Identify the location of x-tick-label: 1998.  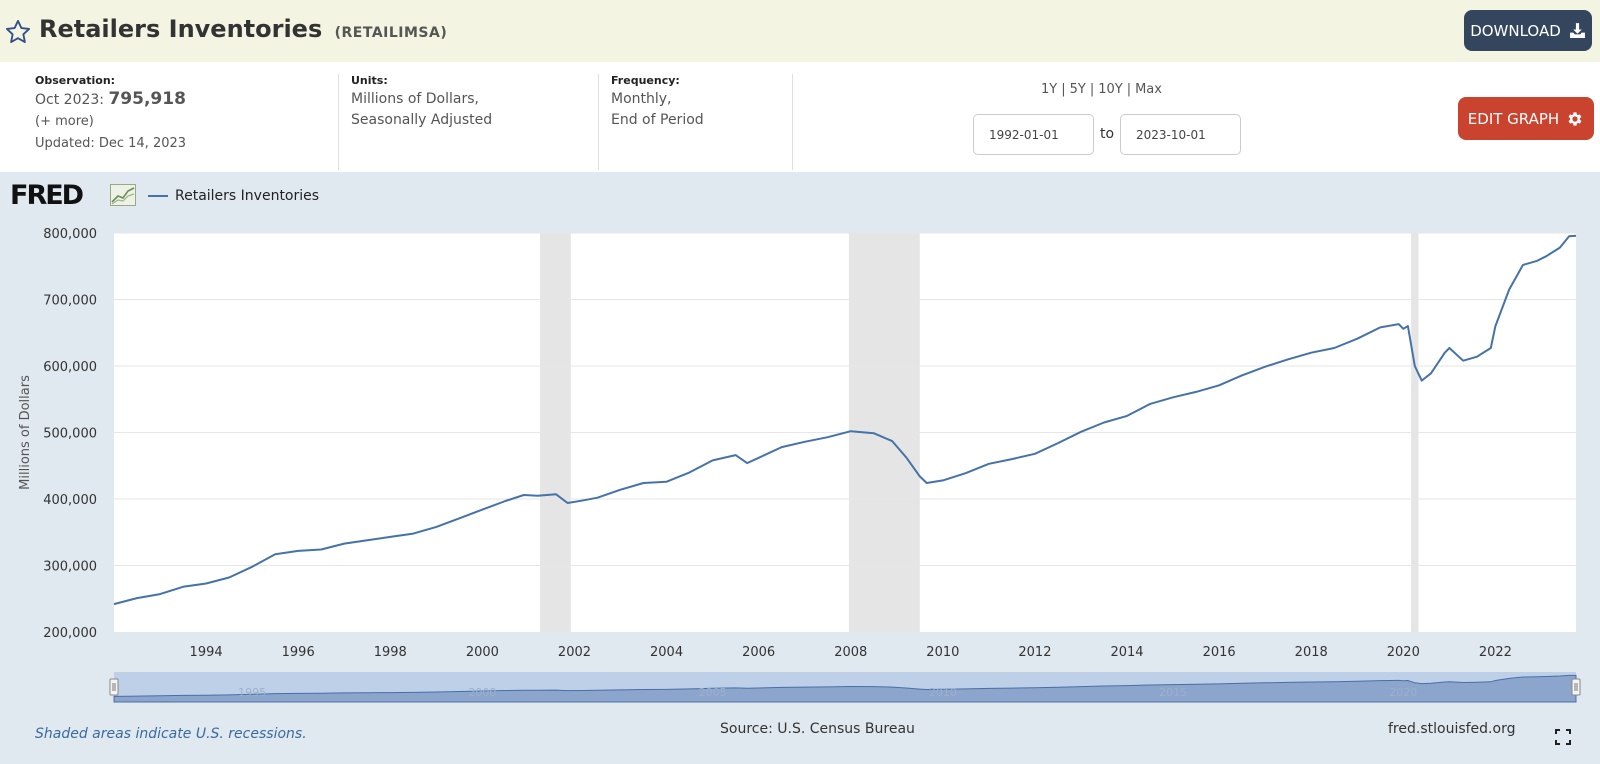
(390, 652).